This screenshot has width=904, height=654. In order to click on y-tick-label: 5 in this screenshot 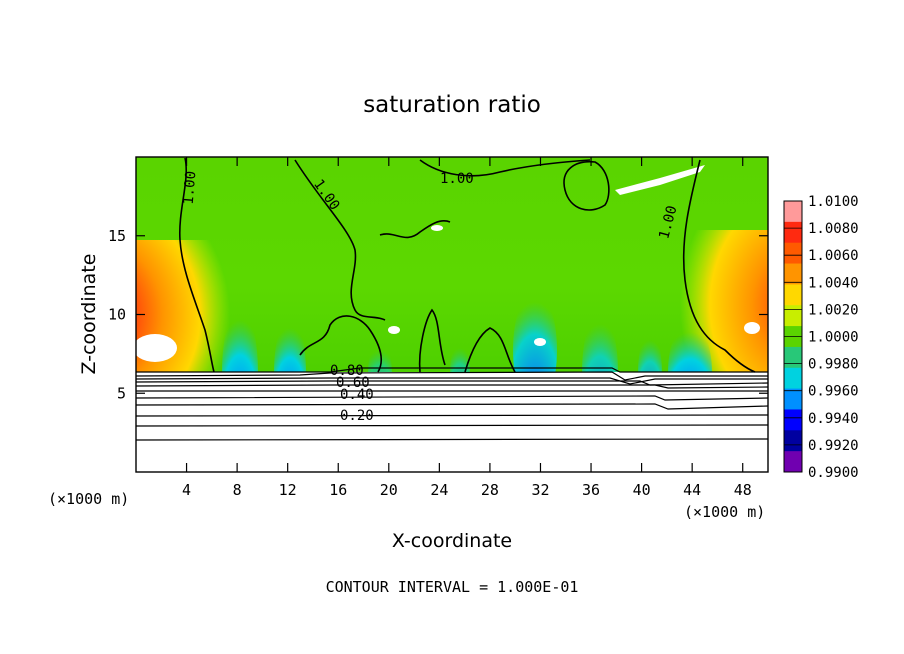, I will do `click(121, 393)`.